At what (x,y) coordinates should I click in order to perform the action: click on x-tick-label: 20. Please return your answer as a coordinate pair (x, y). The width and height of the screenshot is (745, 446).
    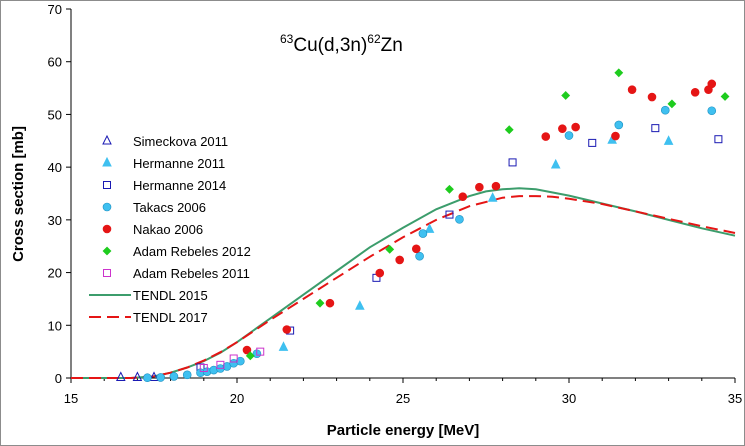
    Looking at the image, I should click on (237, 398).